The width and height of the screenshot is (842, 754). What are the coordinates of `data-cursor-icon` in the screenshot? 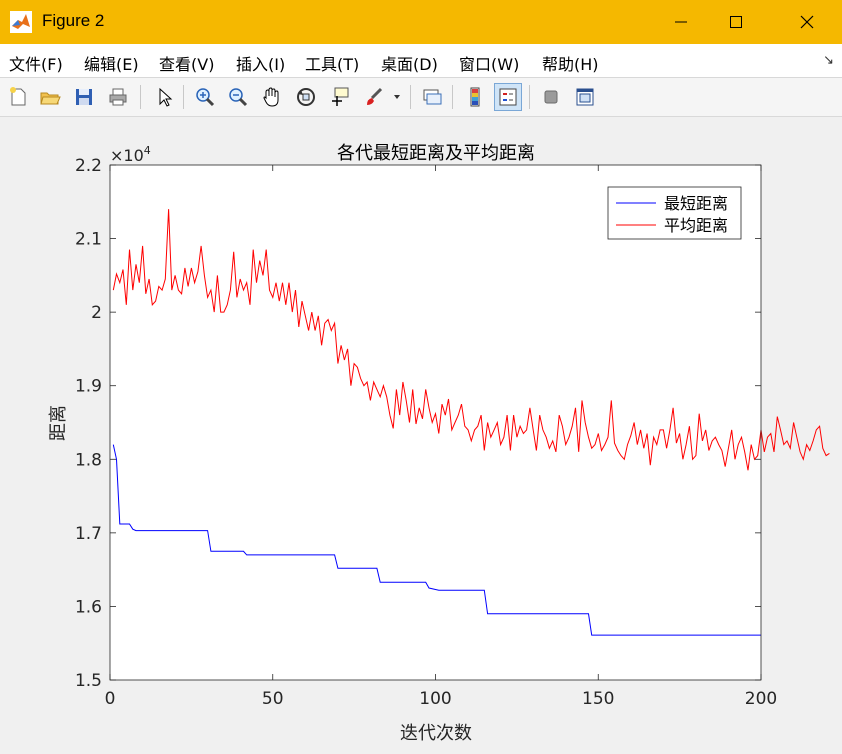 It's located at (340, 96).